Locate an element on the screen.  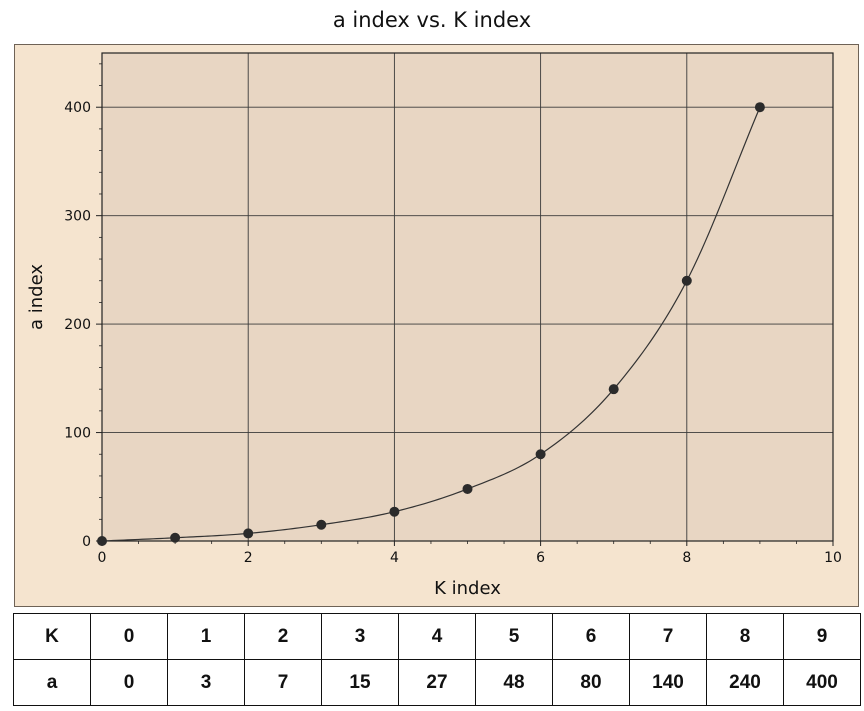
table-row: a 0 3 7 15 27 48 80 140 240 400 is located at coordinates (437, 682).